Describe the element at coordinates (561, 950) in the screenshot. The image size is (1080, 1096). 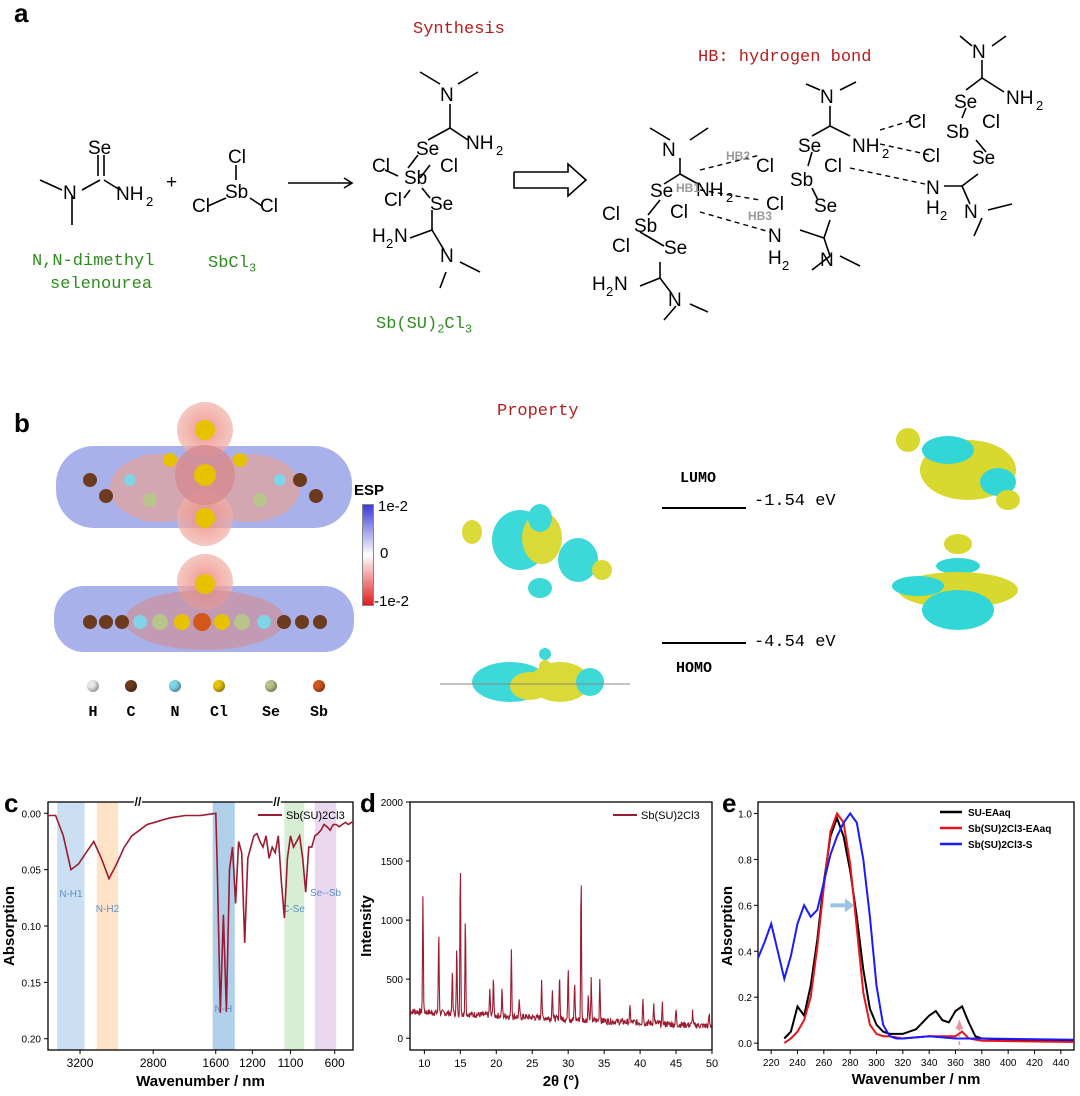
I see `xrd-pattern-line` at that location.